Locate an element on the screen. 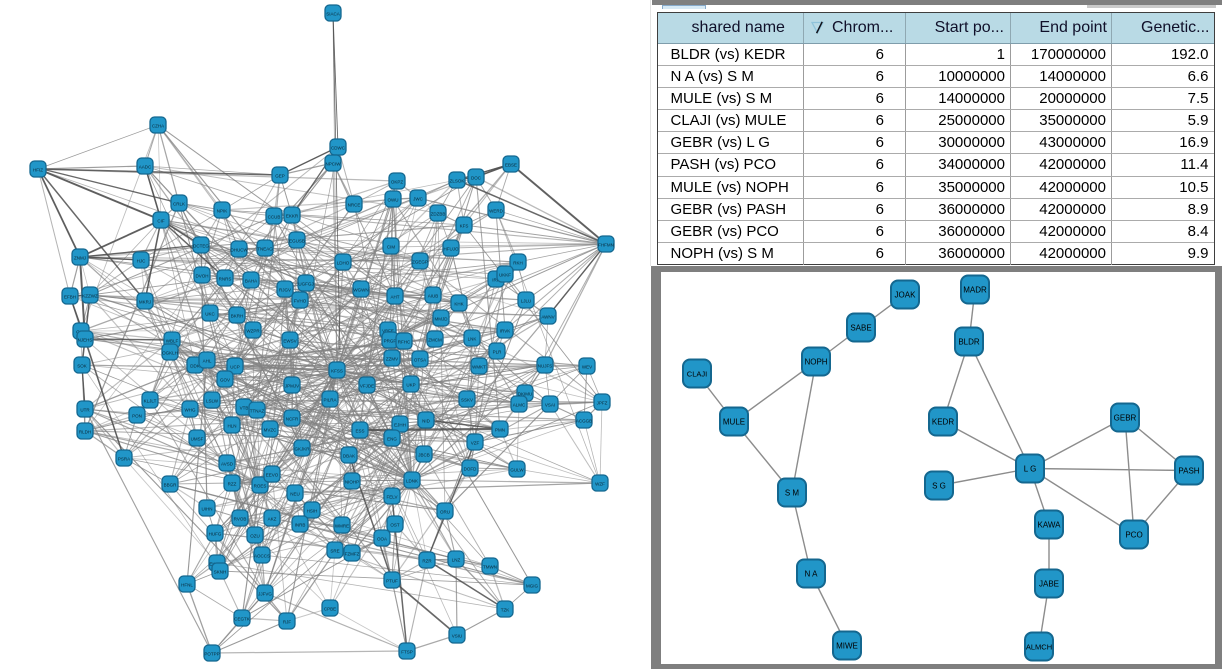 The image size is (1222, 669). svg-text: AHT is located at coordinates (395, 297).